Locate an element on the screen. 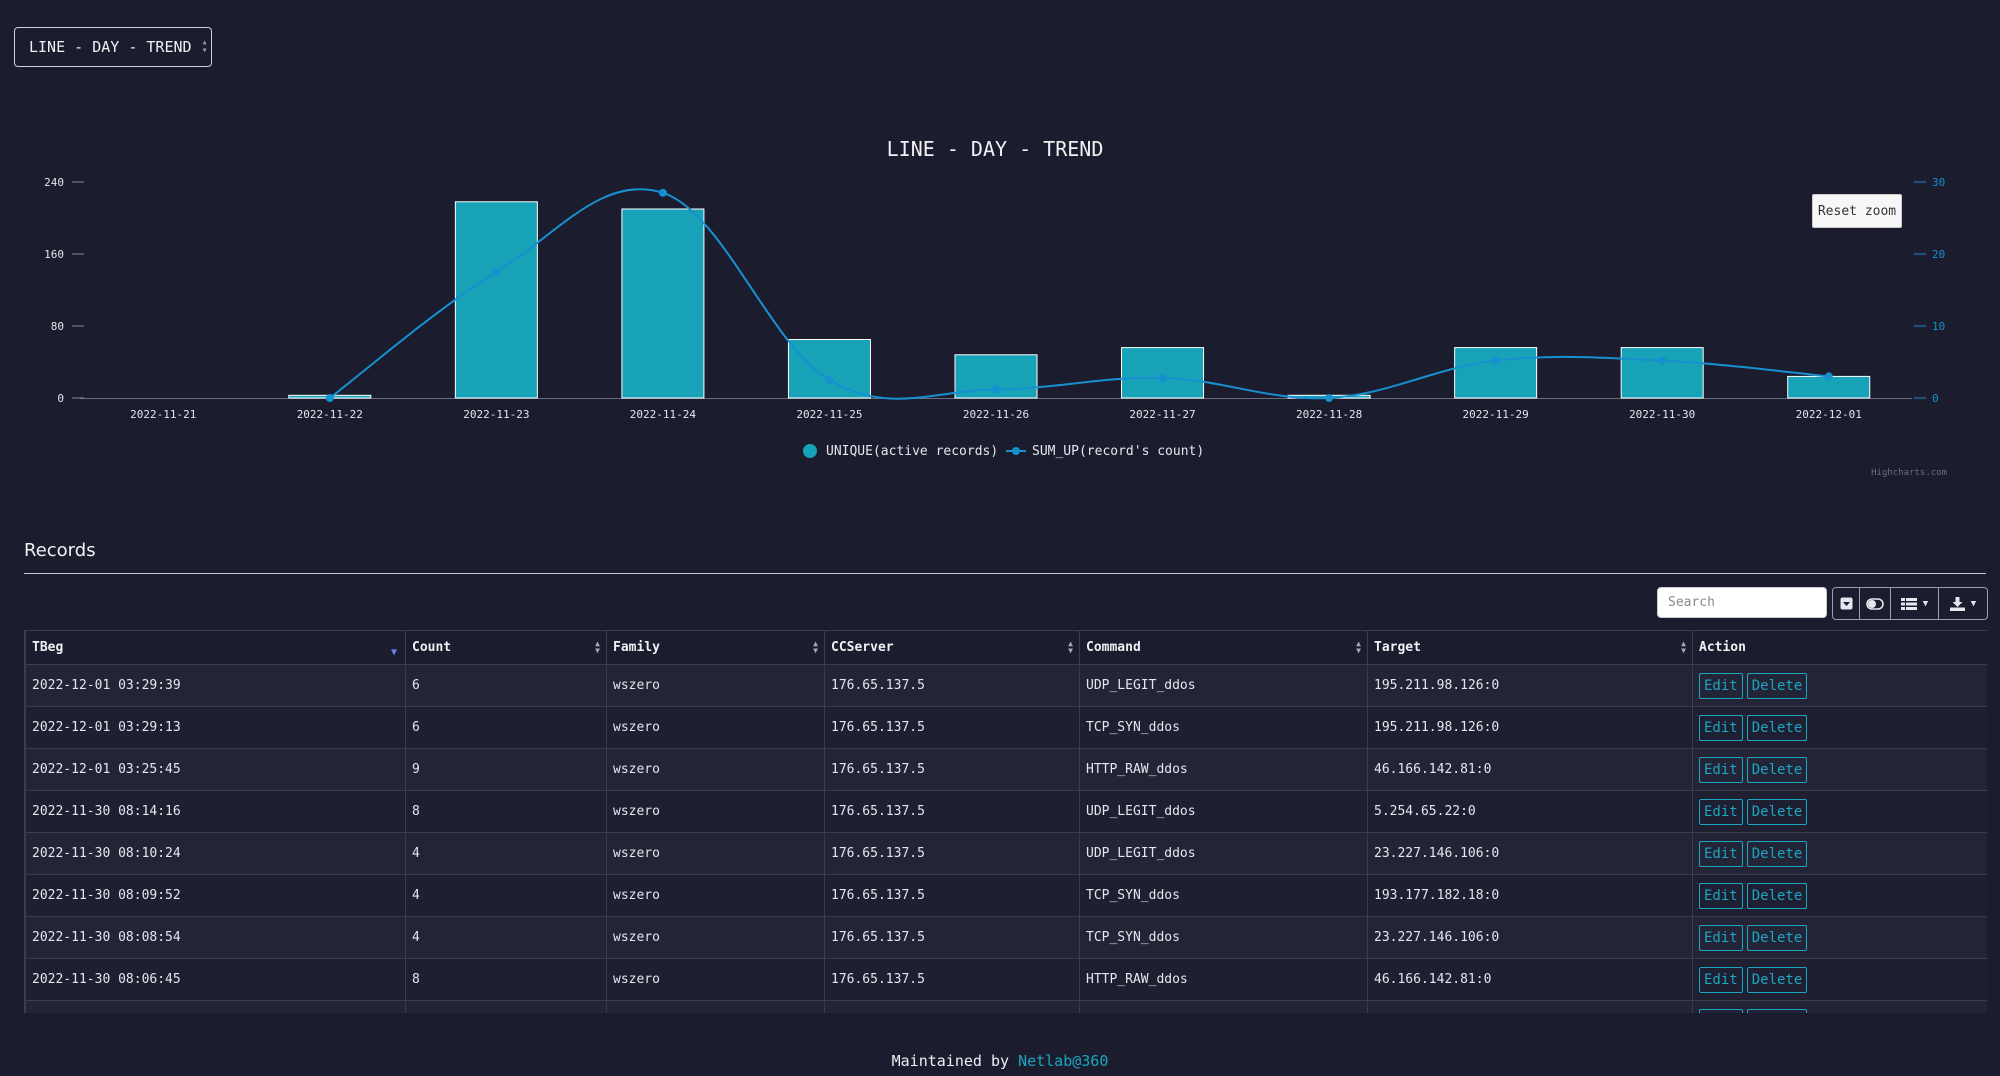 Image resolution: width=2000 pixels, height=1076 pixels. column-header-count: Count ▲ ▼ is located at coordinates (506, 647).